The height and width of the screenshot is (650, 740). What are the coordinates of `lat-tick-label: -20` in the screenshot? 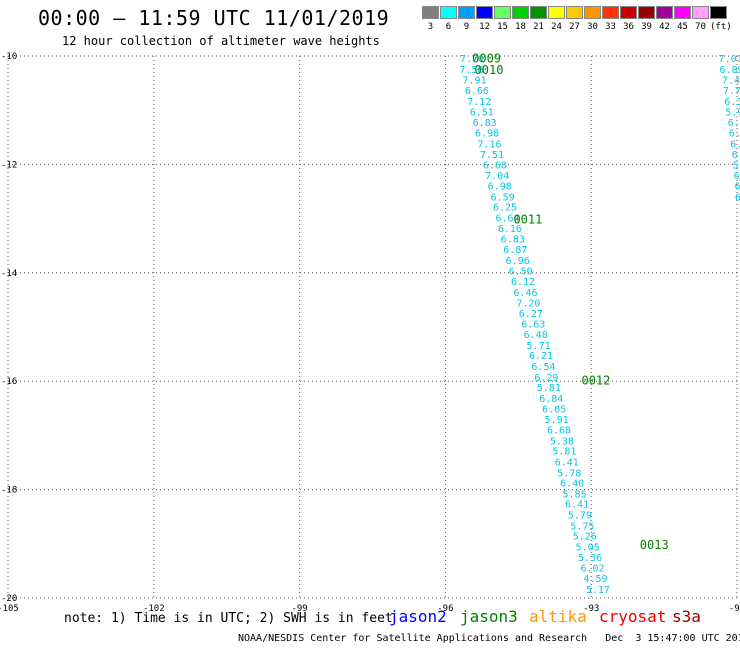 It's located at (9, 599).